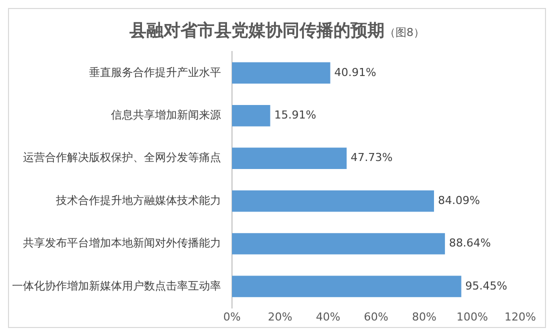  Describe the element at coordinates (404, 32) in the screenshot. I see `chart-subtitle: （图8）` at that location.